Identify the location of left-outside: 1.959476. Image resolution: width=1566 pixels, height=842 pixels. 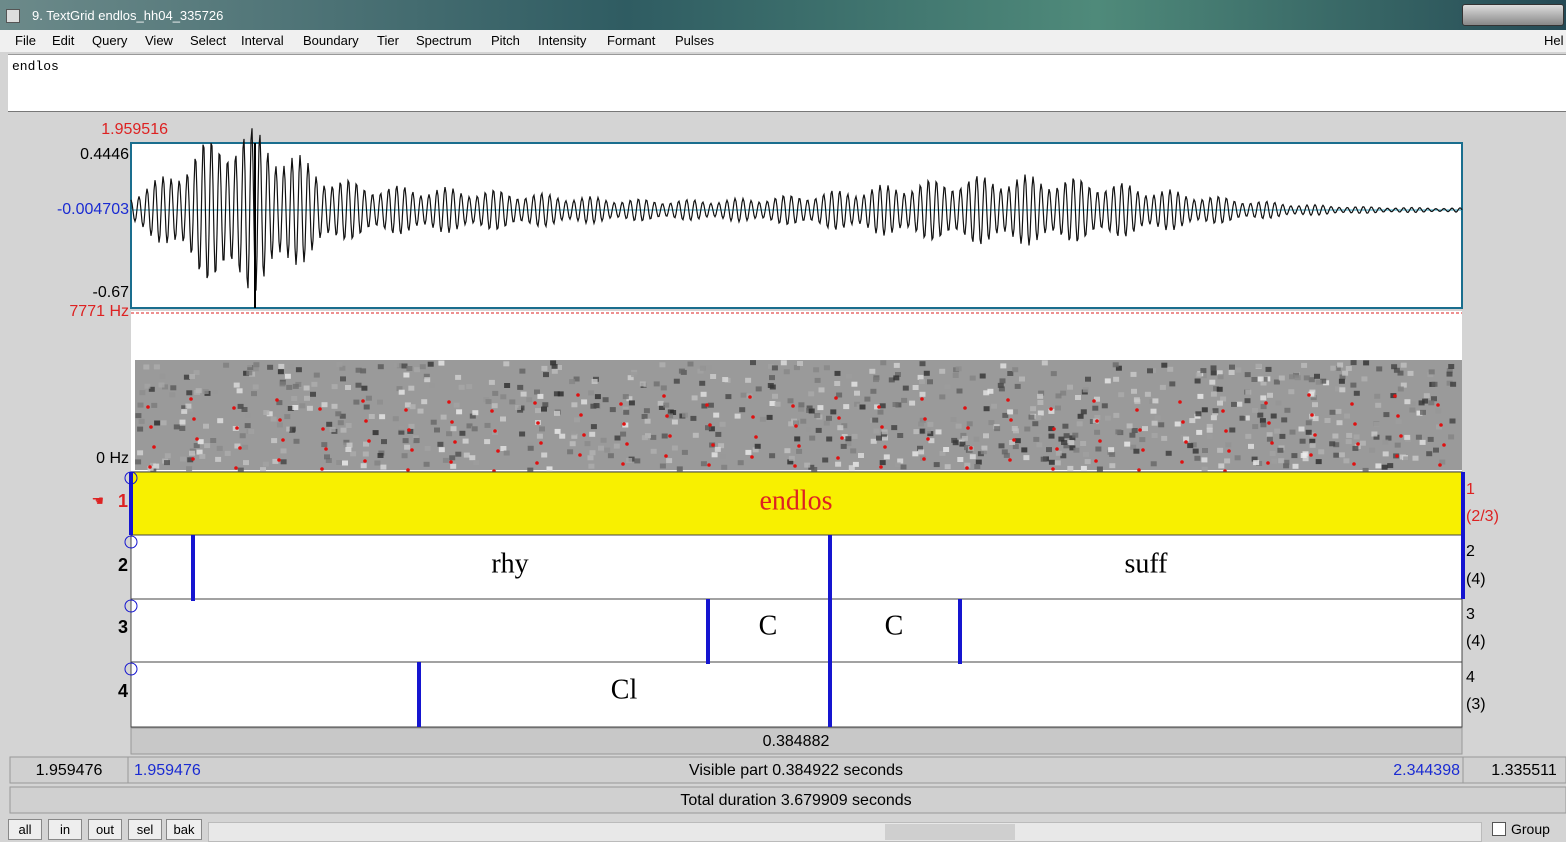
(69, 770).